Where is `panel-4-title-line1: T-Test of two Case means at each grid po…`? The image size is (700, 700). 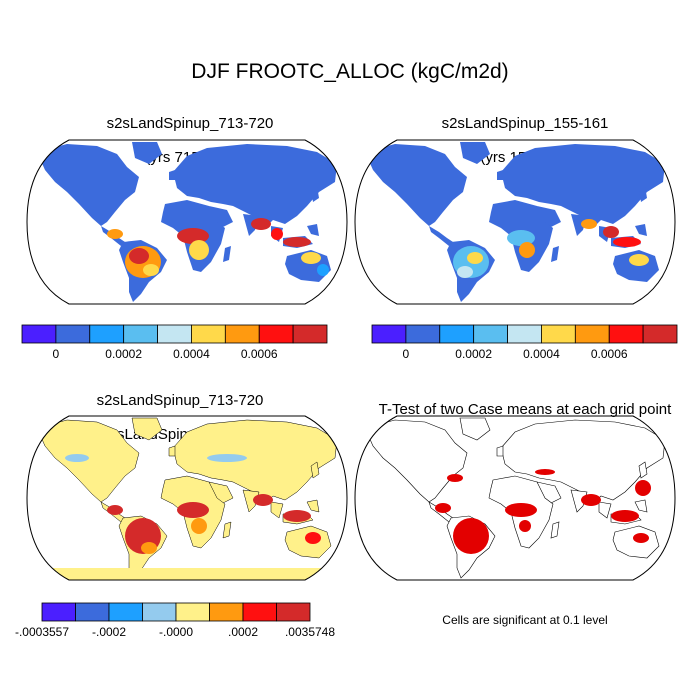
panel-4-title-line1: T-Test of two Case means at each grid po… is located at coordinates (525, 409).